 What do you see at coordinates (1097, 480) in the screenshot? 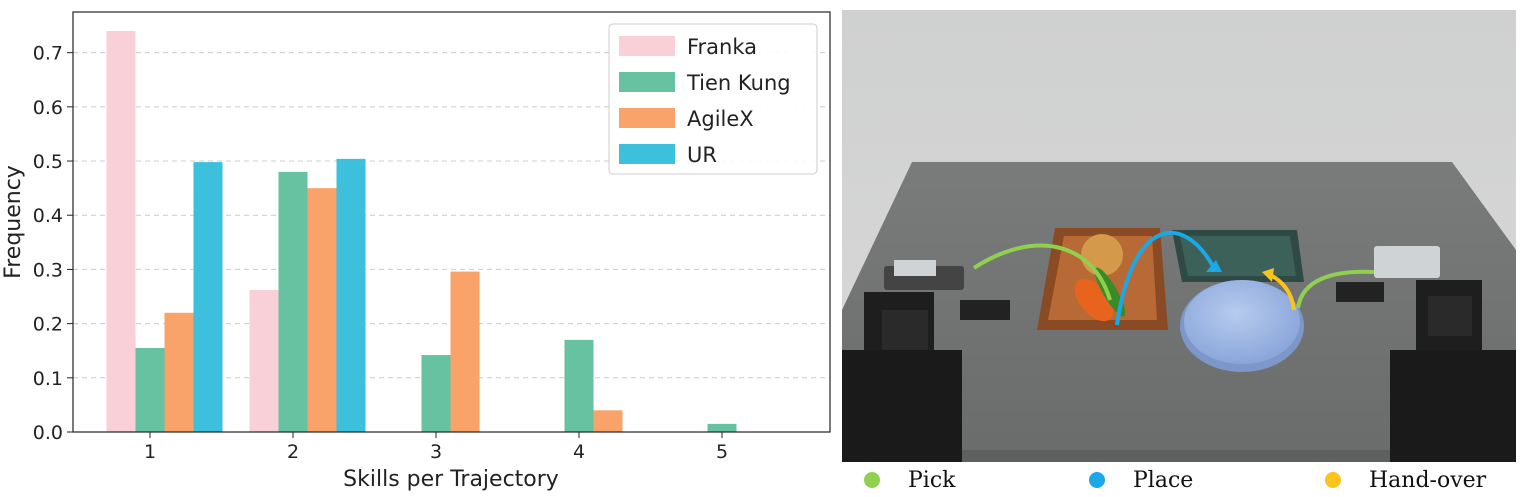
I see `place-dot-icon` at bounding box center [1097, 480].